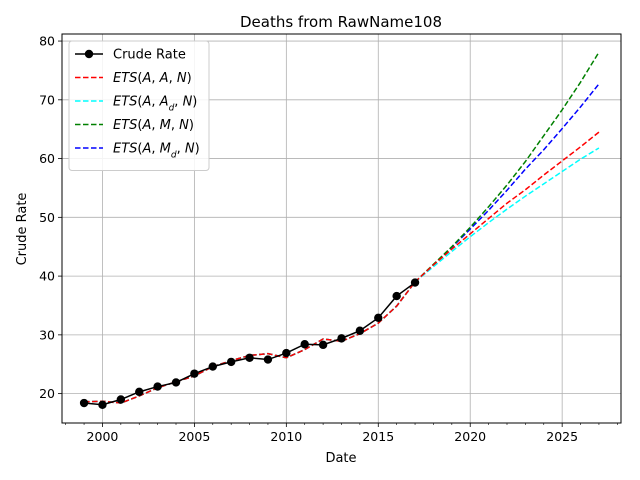 The width and height of the screenshot is (640, 480). What do you see at coordinates (194, 436) in the screenshot?
I see `x-tick-label: 2005` at bounding box center [194, 436].